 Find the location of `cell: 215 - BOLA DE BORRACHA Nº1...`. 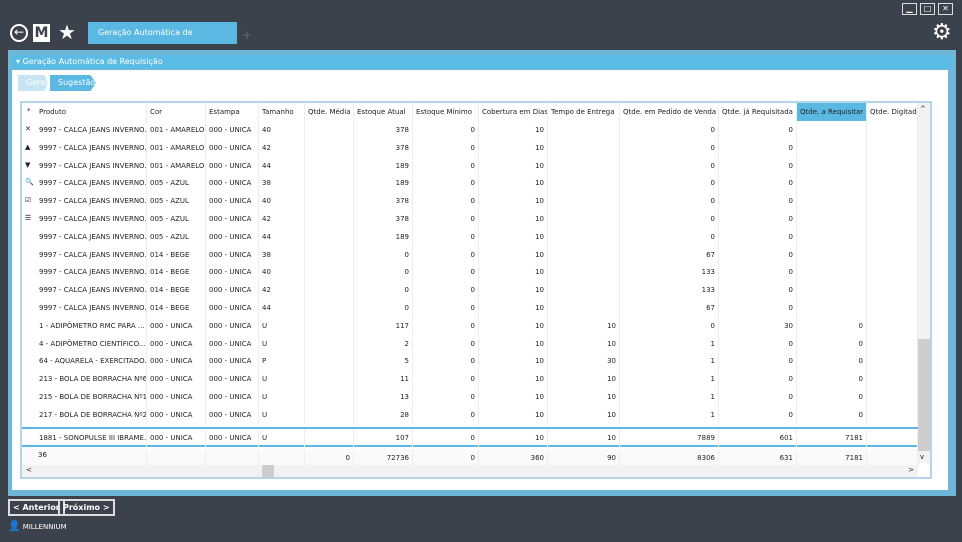

cell: 215 - BOLA DE BORRACHA Nº1... is located at coordinates (91, 397).